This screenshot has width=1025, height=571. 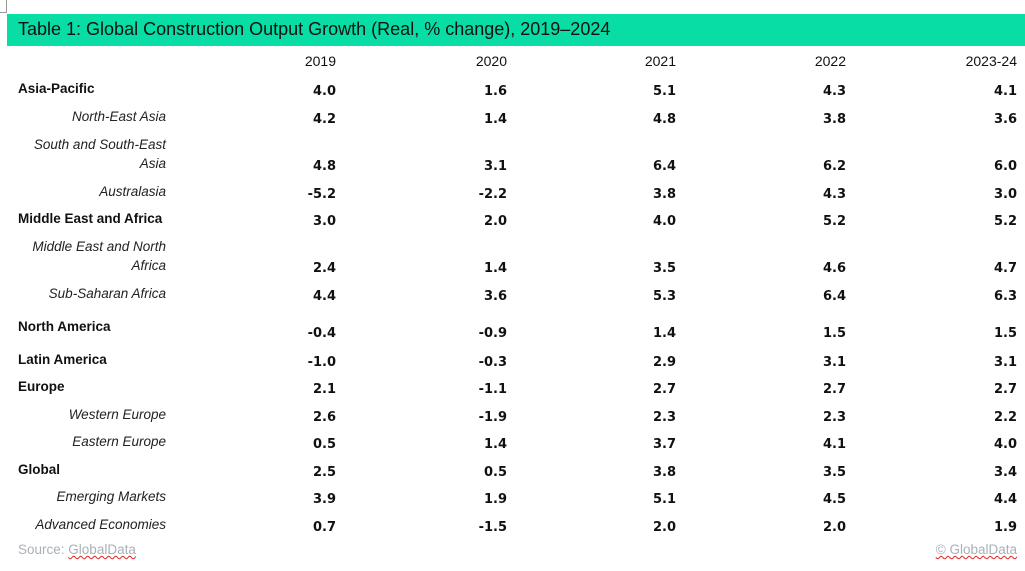 I want to click on table-cell: -0.9, so click(x=492, y=333).